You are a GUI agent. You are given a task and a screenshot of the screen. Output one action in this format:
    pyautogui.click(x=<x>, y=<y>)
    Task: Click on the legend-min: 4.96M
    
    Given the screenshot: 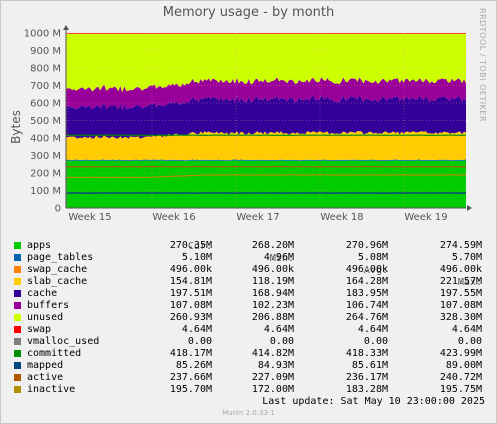 What is the action you would take?
    pyautogui.click(x=278, y=257)
    